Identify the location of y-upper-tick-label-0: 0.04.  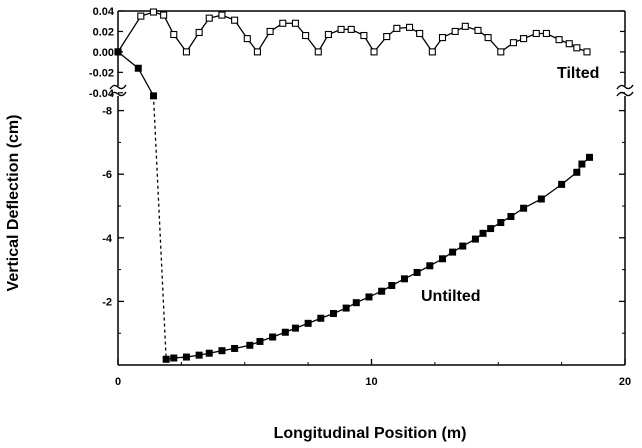
(104, 12).